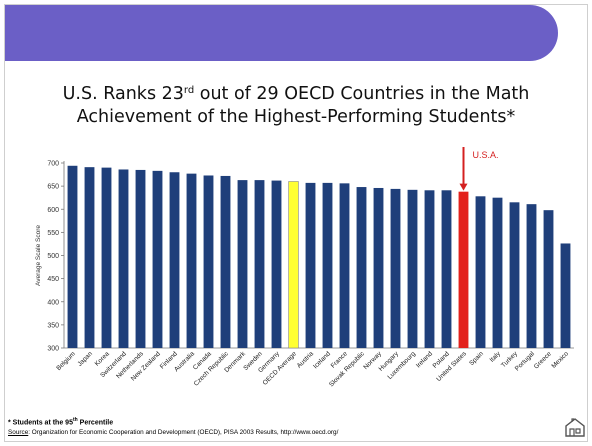  I want to click on title-superscript: rd, so click(189, 90).